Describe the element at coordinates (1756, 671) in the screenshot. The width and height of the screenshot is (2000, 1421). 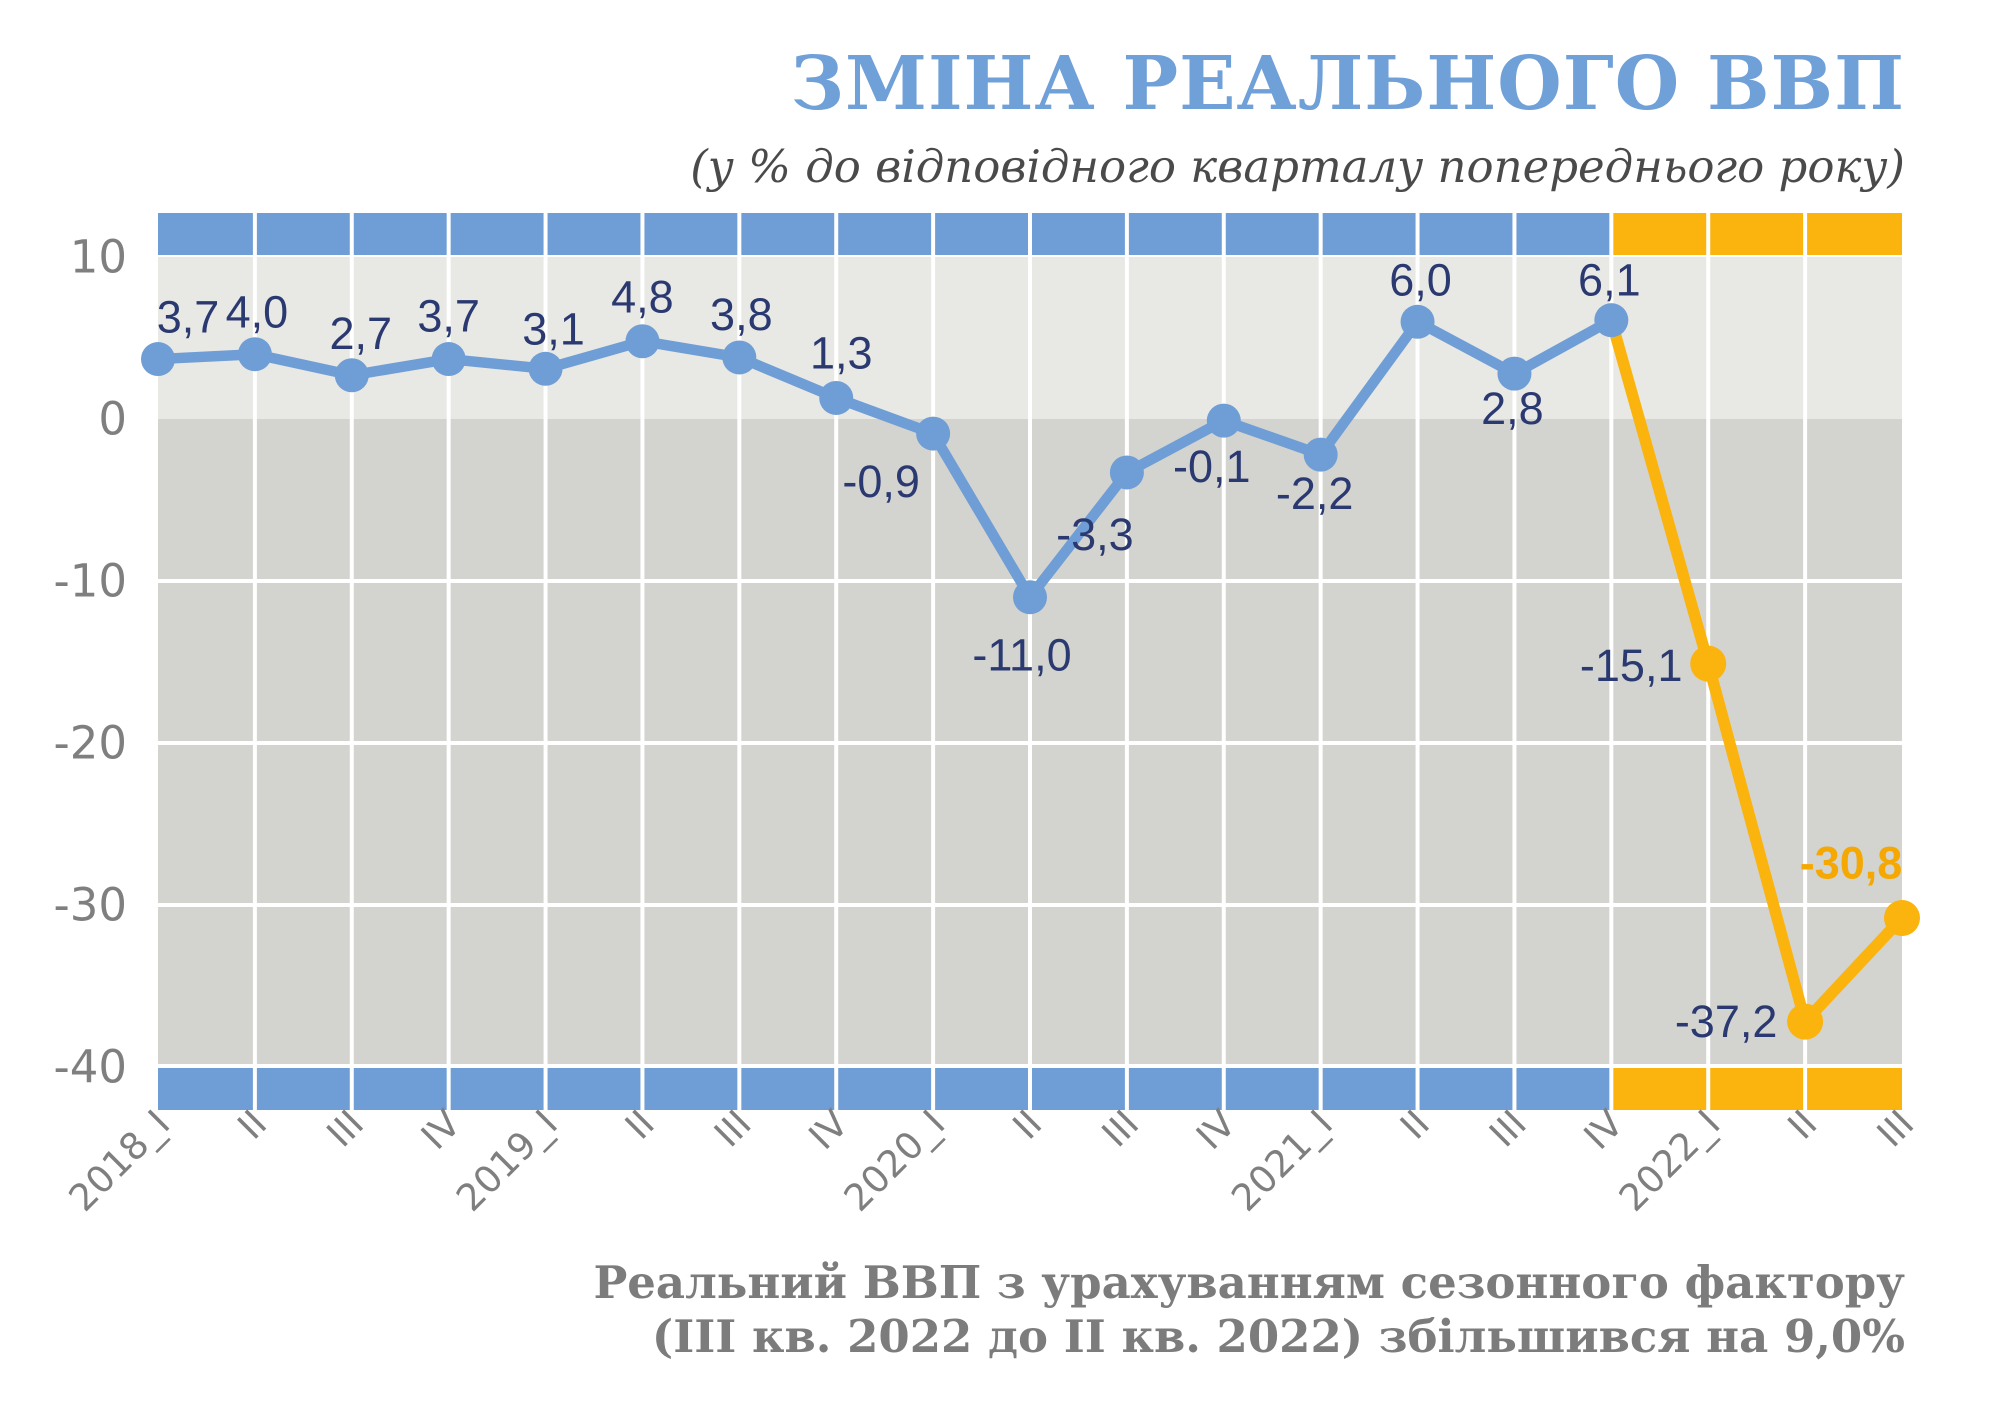
I see `series-line-yellow-series` at that location.